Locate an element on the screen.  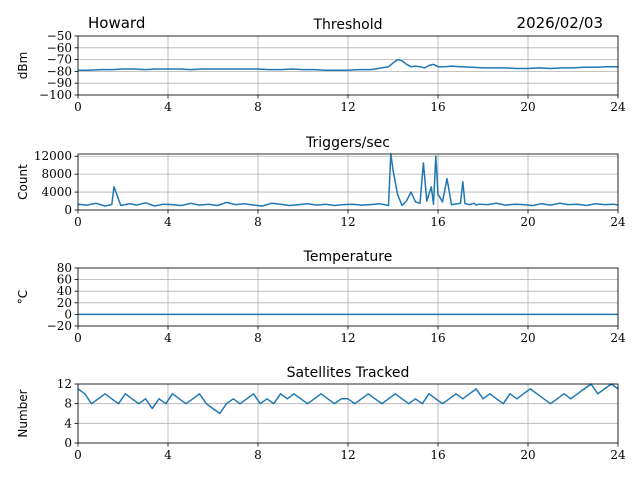
triggers-xtick-label: 20 is located at coordinates (527, 222).